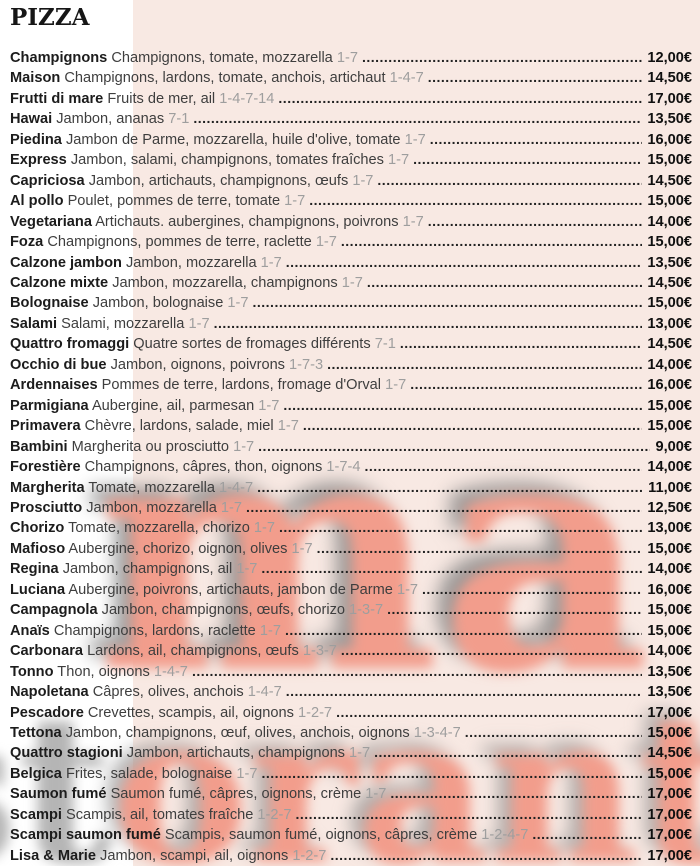  Describe the element at coordinates (37, 201) in the screenshot. I see `item-name: Al pollo` at that location.